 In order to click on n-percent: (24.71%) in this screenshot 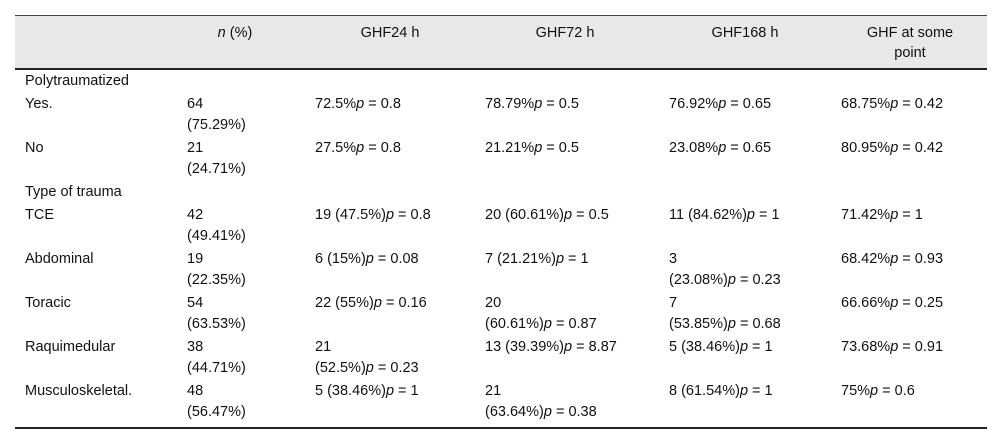, I will do `click(216, 169)`.